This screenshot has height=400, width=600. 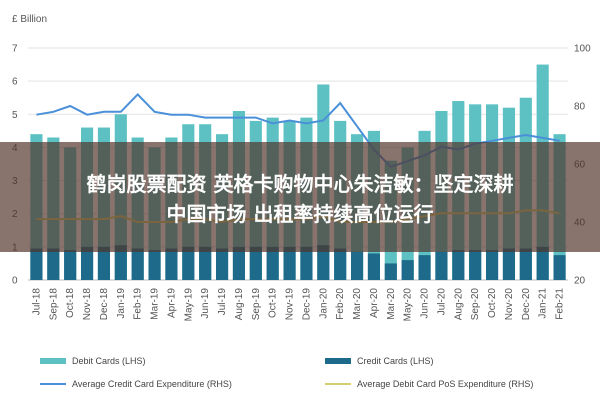 What do you see at coordinates (188, 305) in the screenshot?
I see `x-tick-label: May-19` at bounding box center [188, 305].